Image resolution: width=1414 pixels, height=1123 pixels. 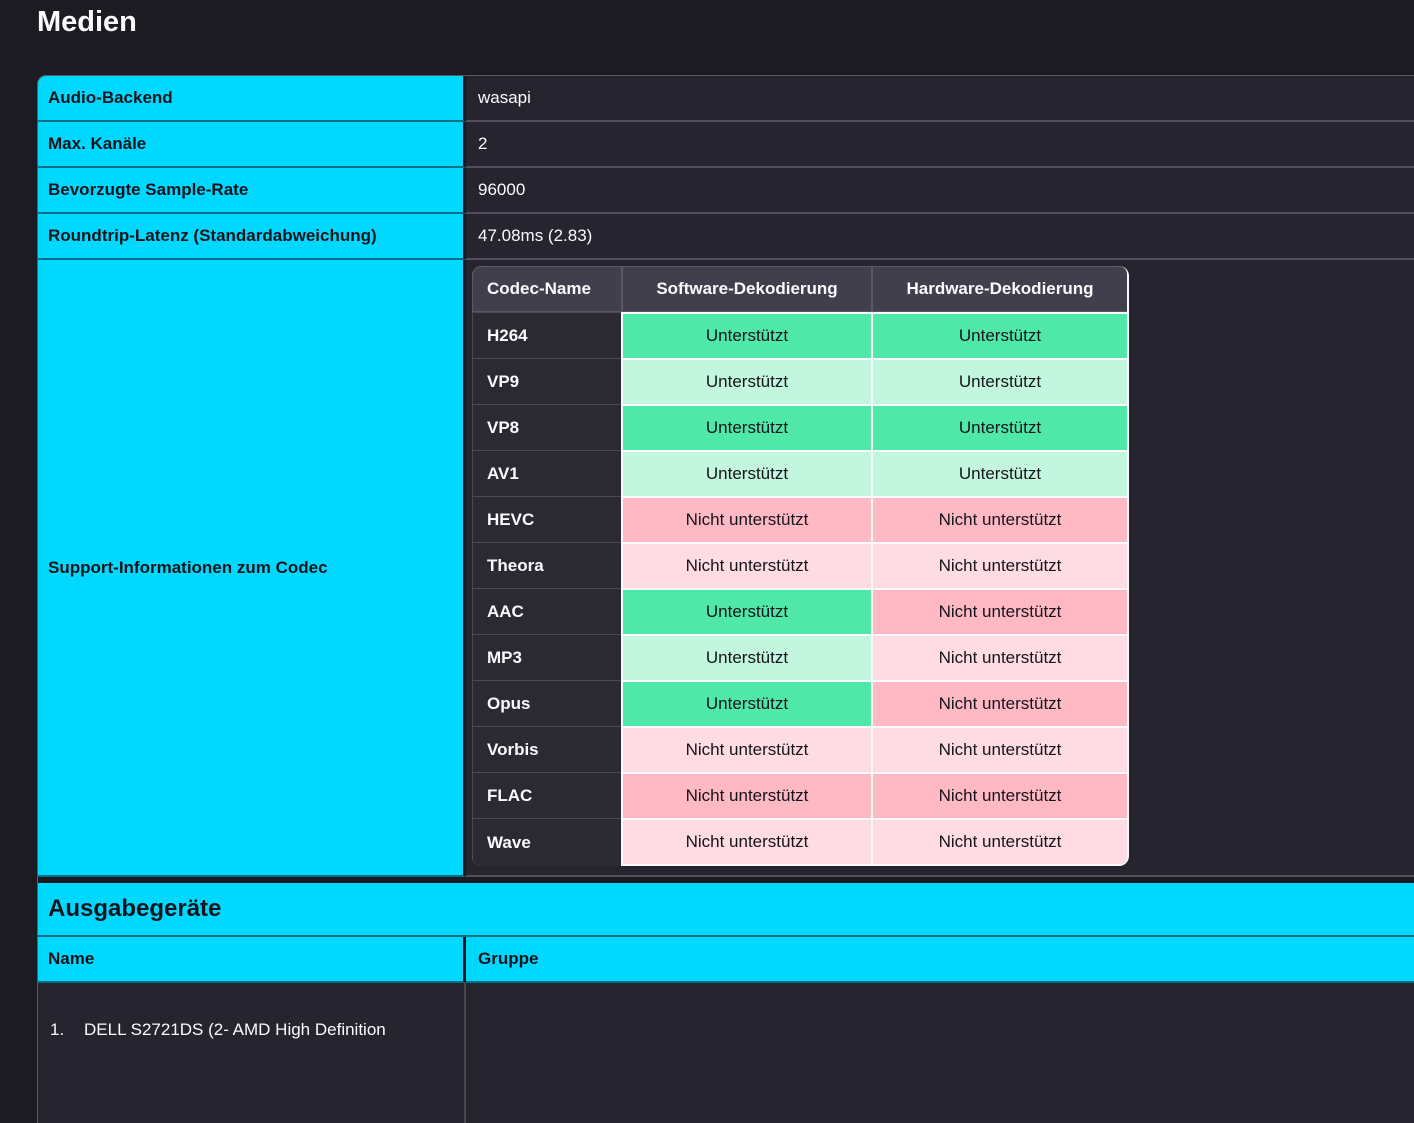 What do you see at coordinates (940, 960) in the screenshot?
I see `column-header-group: Gruppe` at bounding box center [940, 960].